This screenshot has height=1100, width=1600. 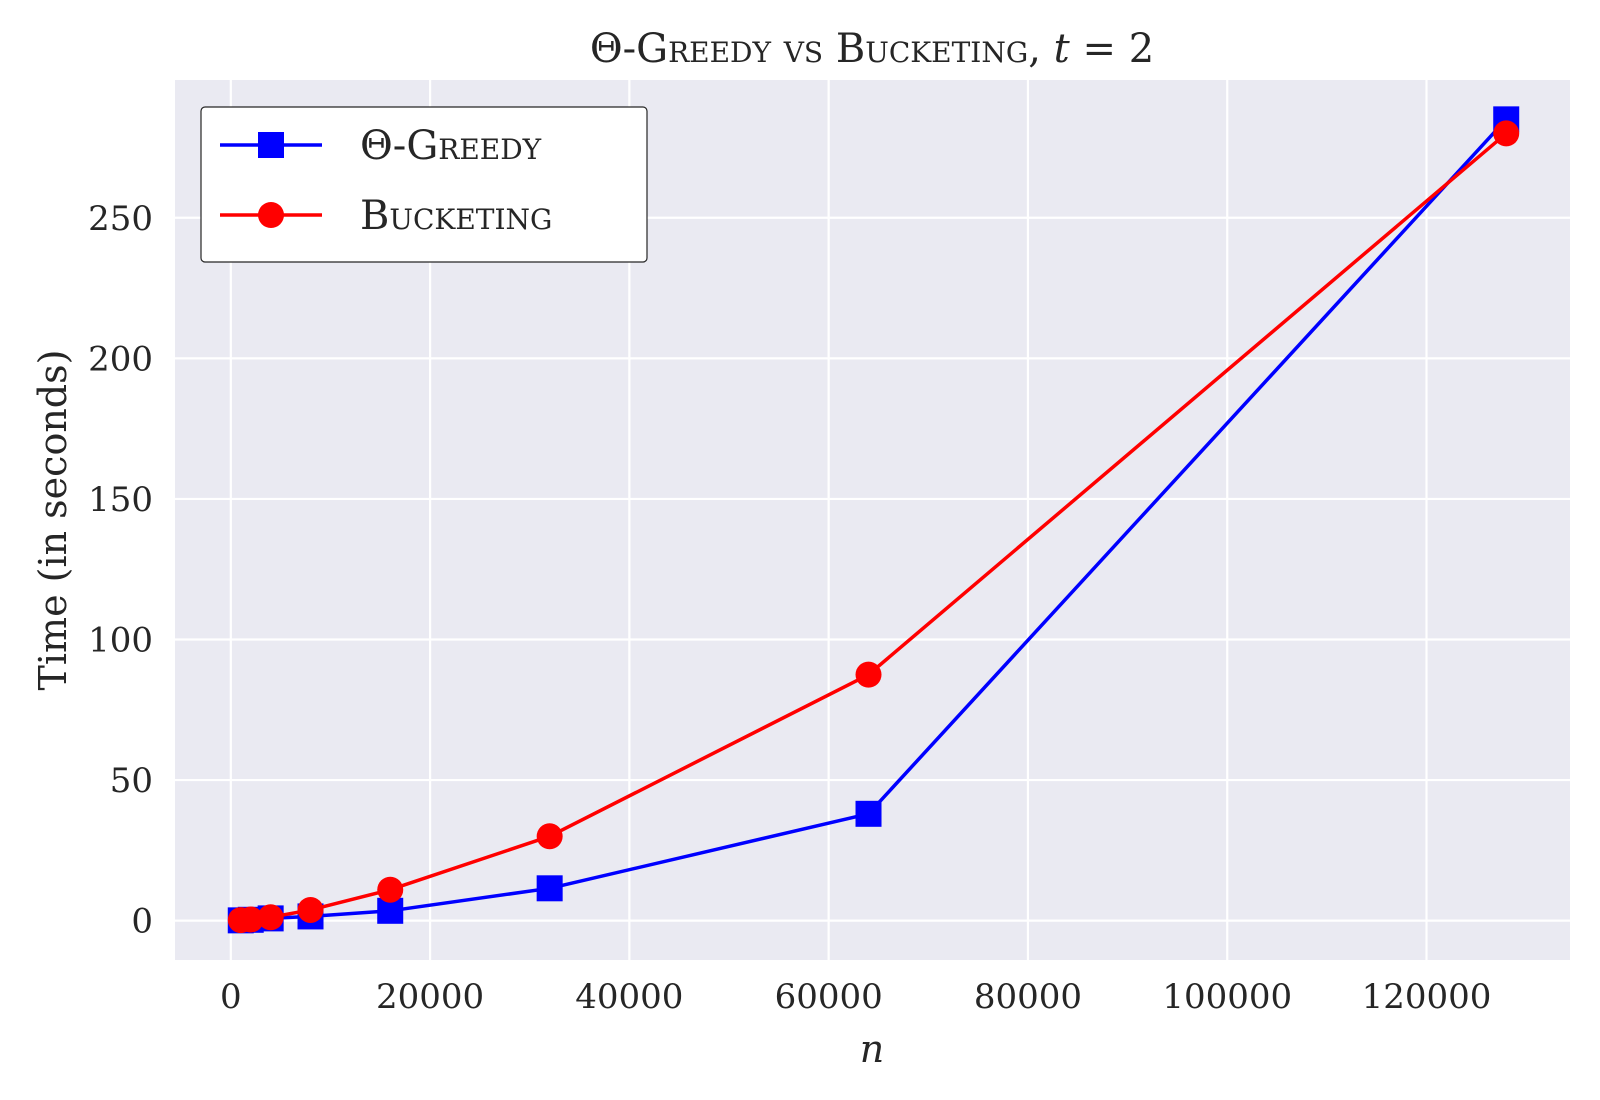 I want to click on title-vs: vs, so click(x=803, y=49).